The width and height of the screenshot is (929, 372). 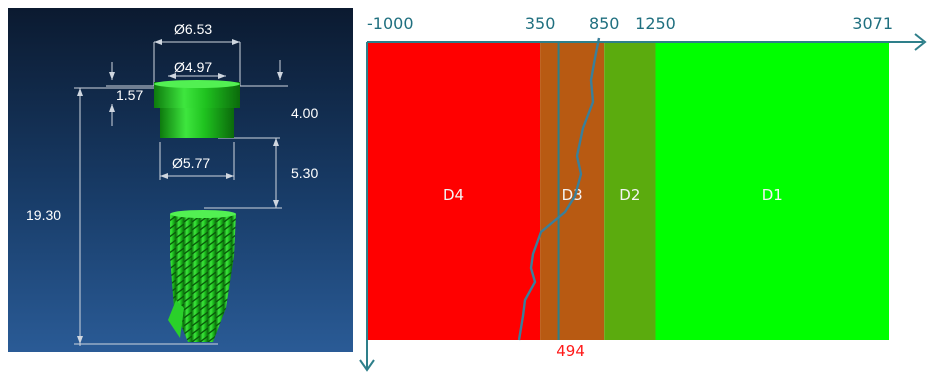 I want to click on ticks-layer: -1000 350 850 1250 3071, so click(x=630, y=23).